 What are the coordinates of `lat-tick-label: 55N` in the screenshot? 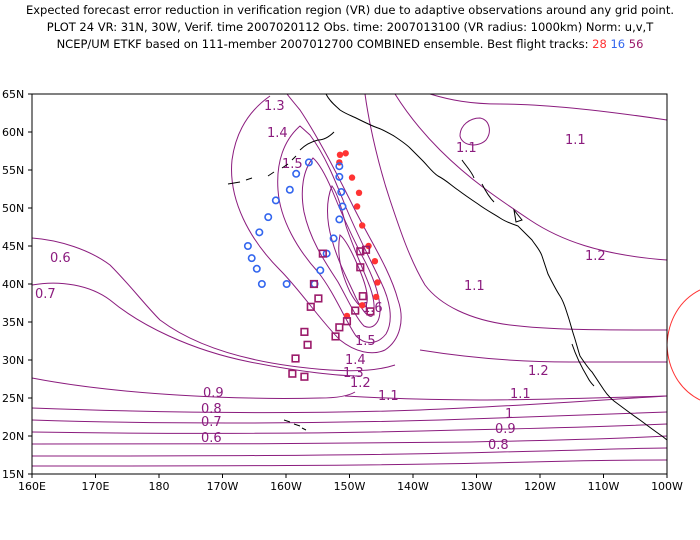 It's located at (13, 170).